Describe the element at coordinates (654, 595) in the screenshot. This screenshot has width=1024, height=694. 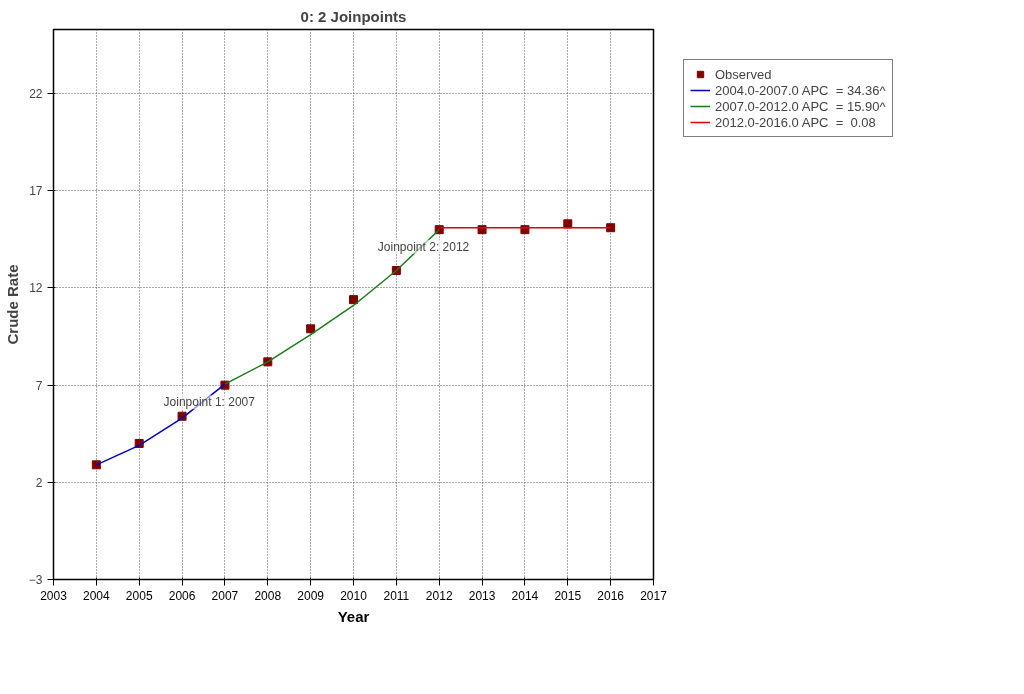
I see `x-tick-label: 2017` at that location.